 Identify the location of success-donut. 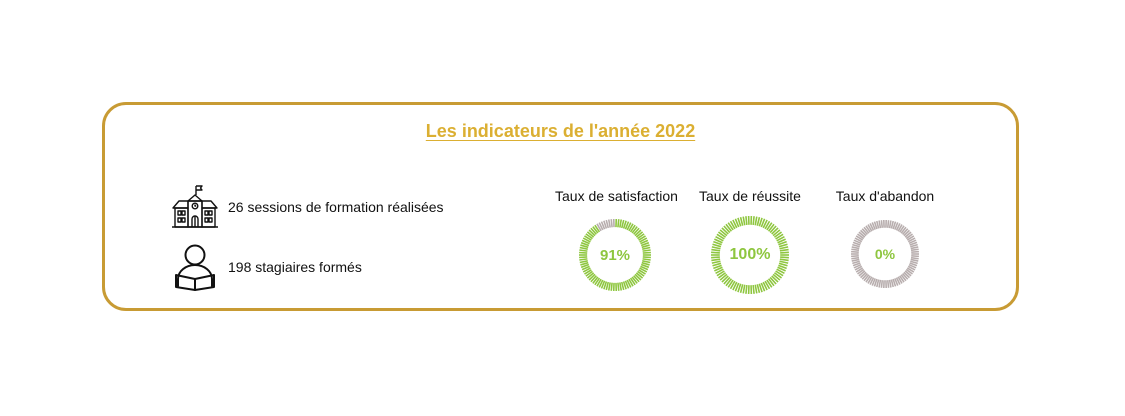
(750, 255).